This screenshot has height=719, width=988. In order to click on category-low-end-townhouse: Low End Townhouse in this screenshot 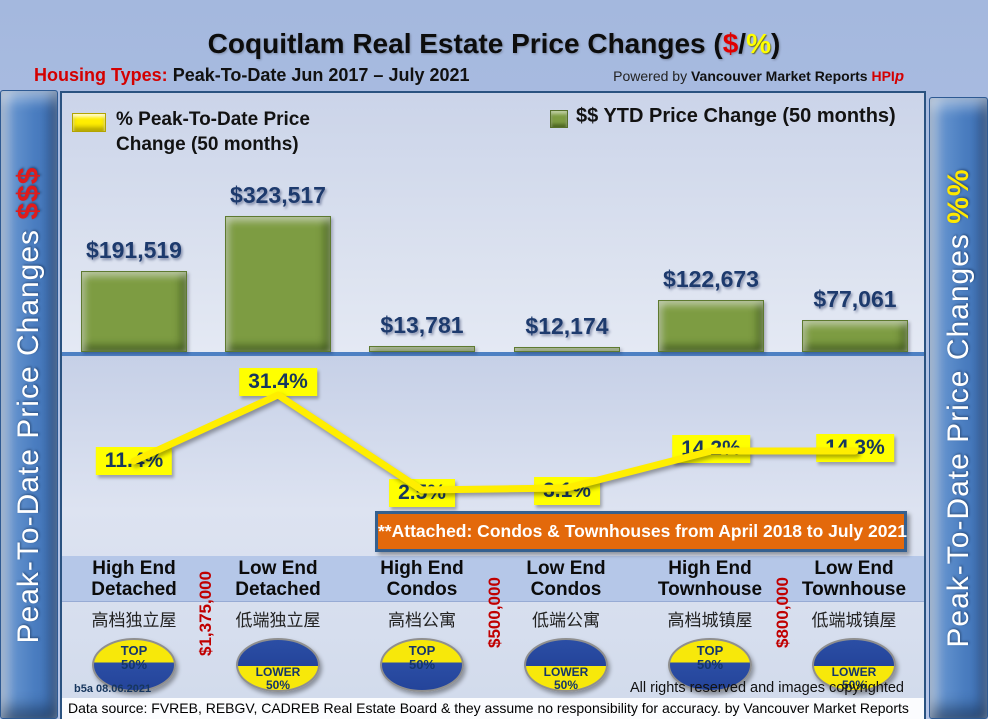, I will do `click(854, 579)`.